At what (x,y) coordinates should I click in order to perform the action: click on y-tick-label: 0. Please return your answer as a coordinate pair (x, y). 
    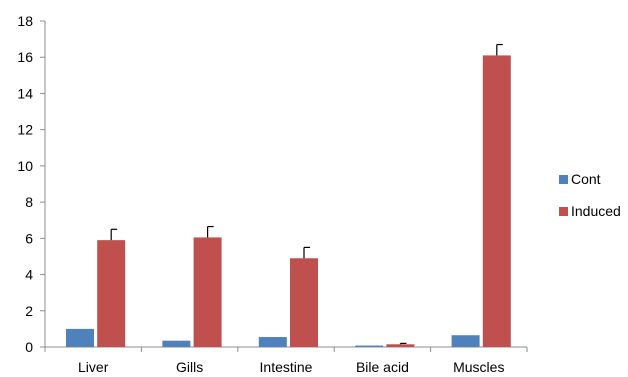
    Looking at the image, I should click on (29, 347).